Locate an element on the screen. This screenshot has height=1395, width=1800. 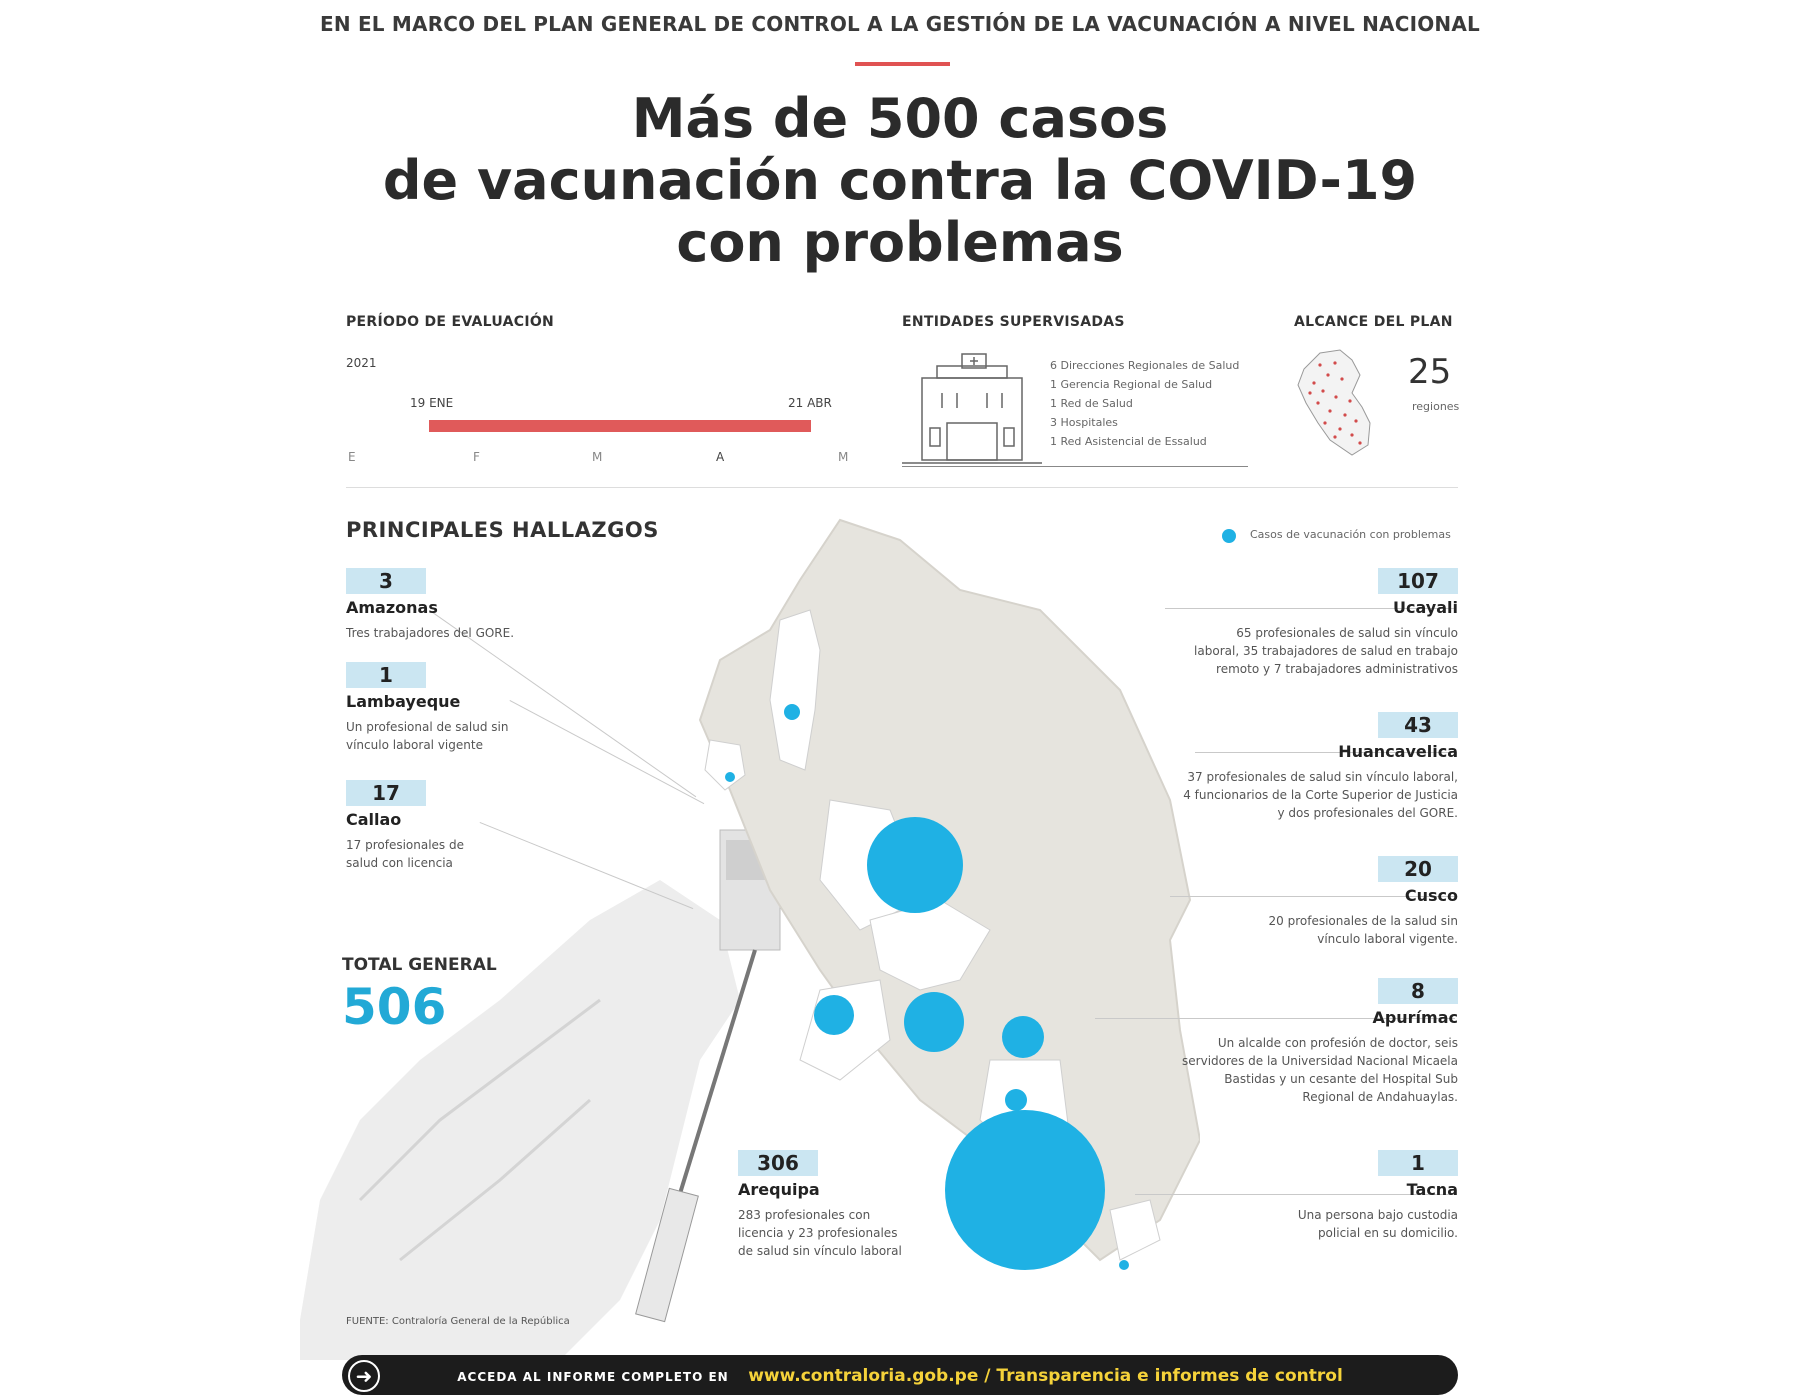
accent-divider is located at coordinates (902, 64).